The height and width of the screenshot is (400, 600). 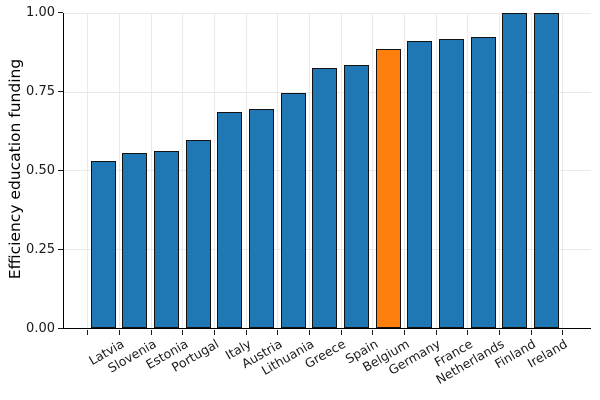 What do you see at coordinates (103, 245) in the screenshot?
I see `bar-latvia` at bounding box center [103, 245].